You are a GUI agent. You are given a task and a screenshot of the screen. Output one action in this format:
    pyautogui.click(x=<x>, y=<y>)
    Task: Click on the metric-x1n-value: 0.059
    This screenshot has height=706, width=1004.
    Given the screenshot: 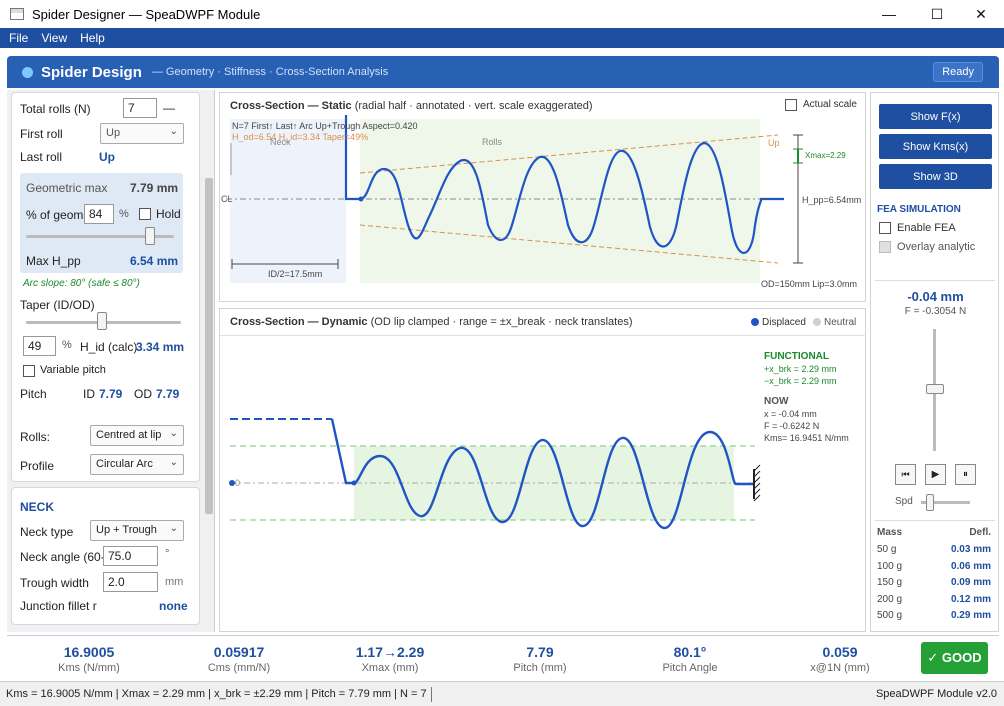 What is the action you would take?
    pyautogui.click(x=840, y=652)
    